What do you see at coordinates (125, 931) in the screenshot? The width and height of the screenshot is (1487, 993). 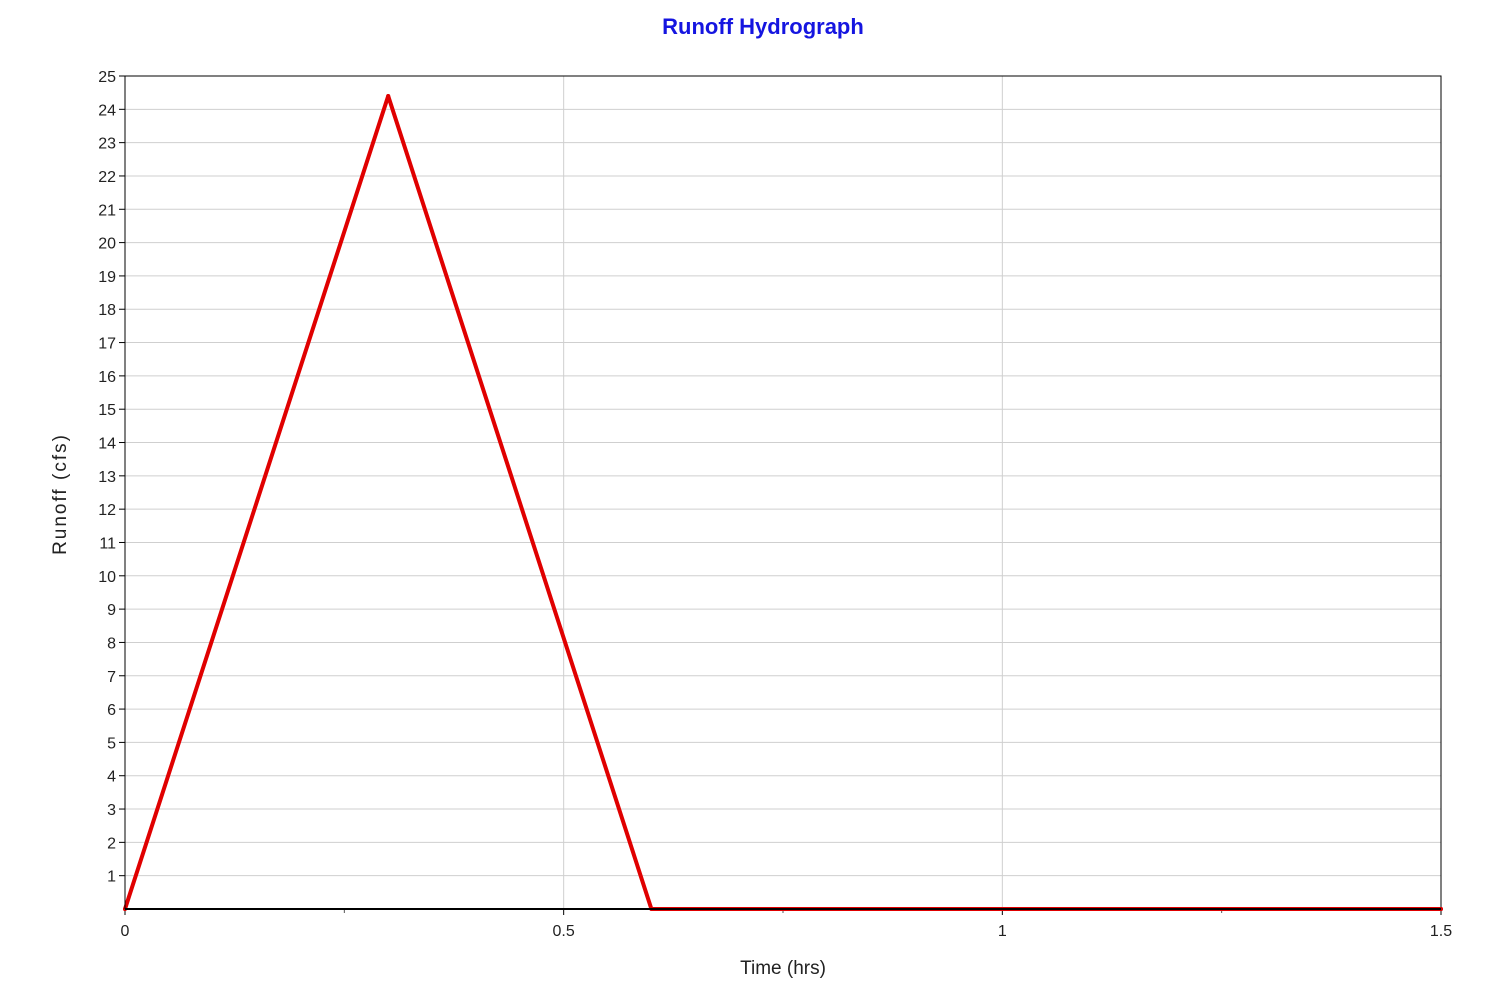 I see `x-tick-label: 0` at bounding box center [125, 931].